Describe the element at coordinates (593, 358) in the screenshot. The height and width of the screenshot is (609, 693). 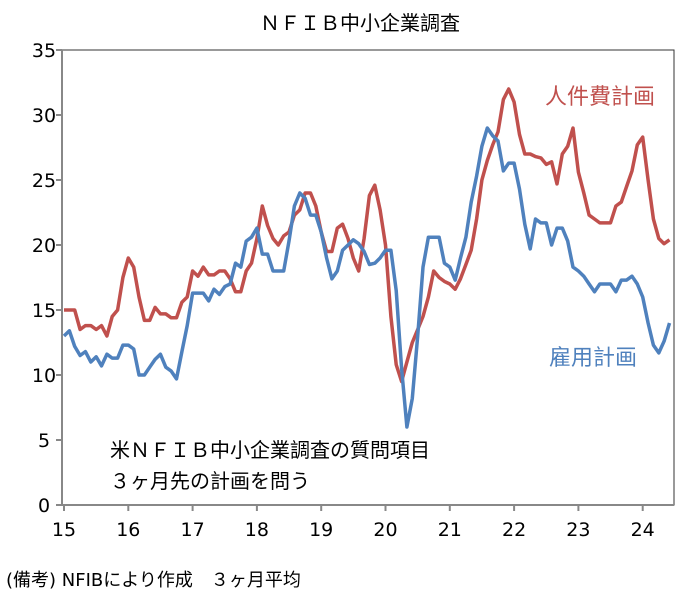
I see `series-label-employment: 雇用計画` at that location.